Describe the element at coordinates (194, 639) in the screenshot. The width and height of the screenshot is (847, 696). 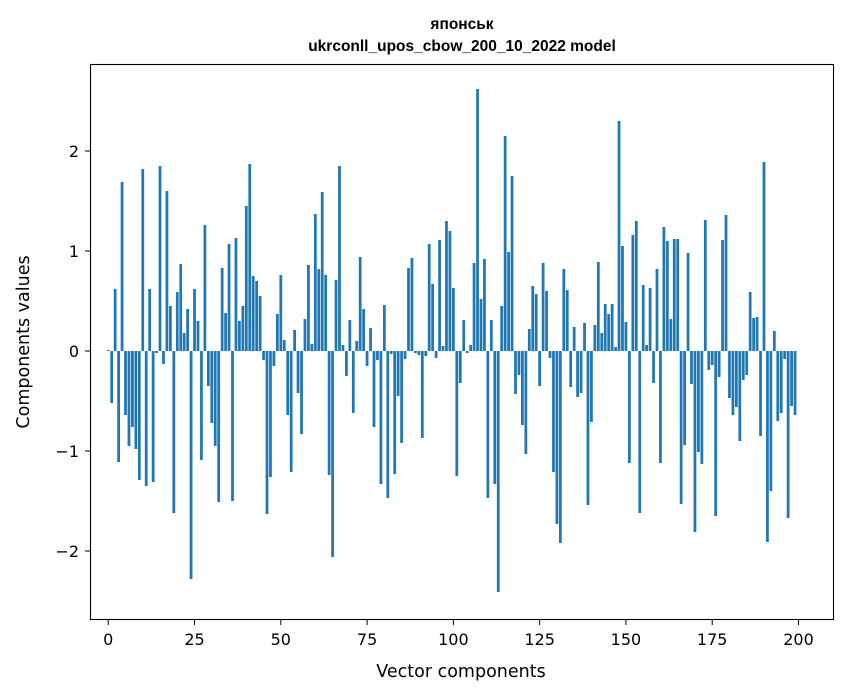
I see `x-tick-label: 25` at that location.